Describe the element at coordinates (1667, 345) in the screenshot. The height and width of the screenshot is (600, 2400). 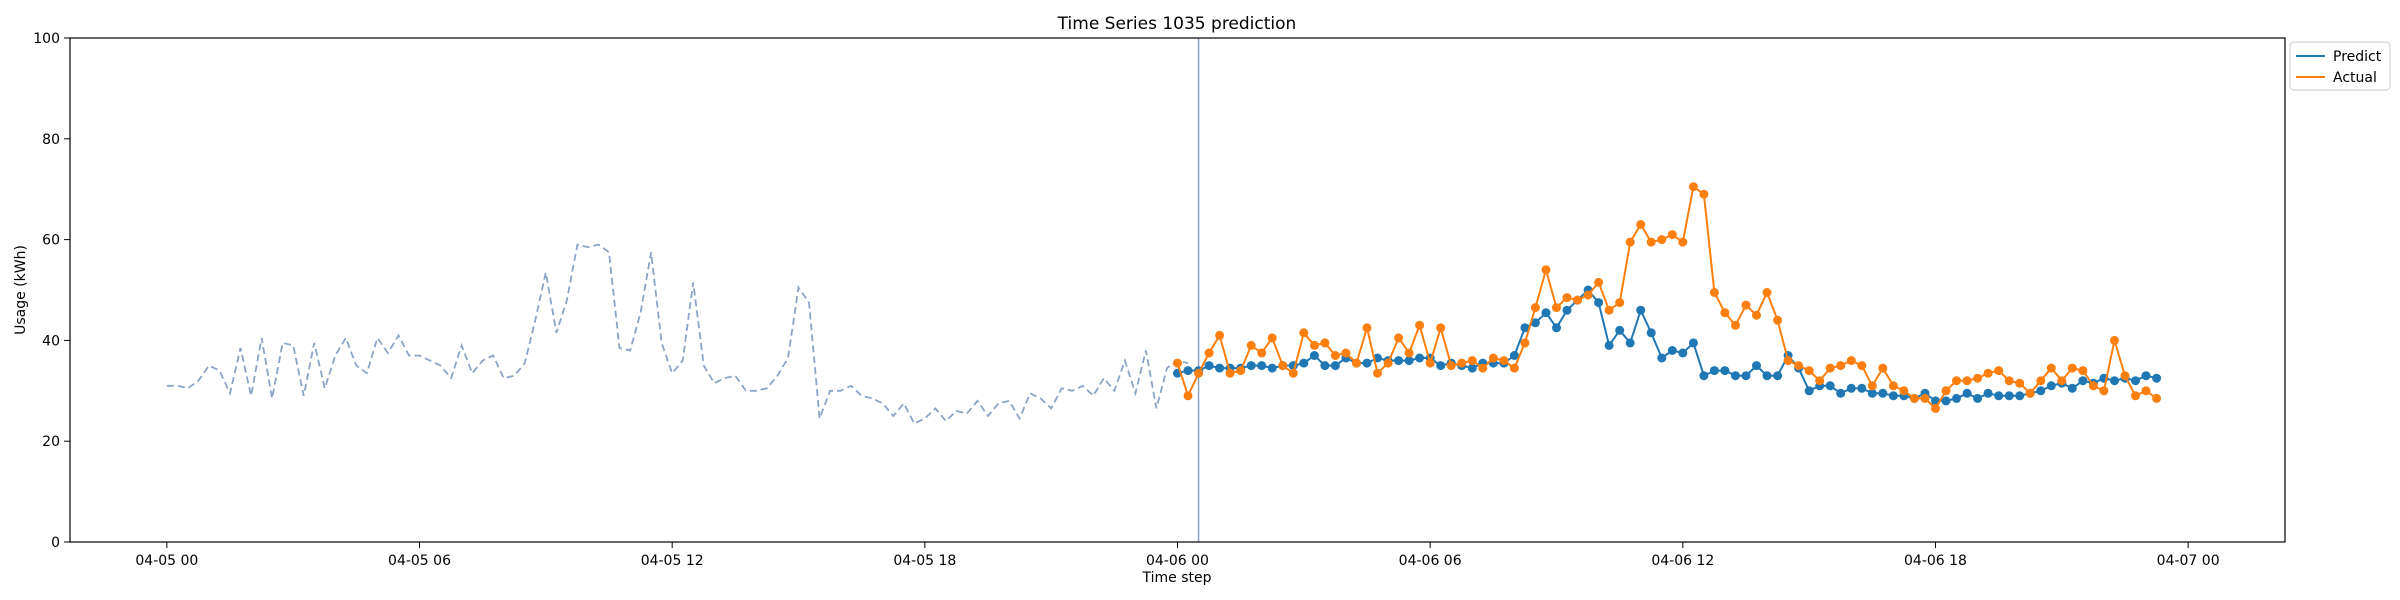
I see `predict-line` at that location.